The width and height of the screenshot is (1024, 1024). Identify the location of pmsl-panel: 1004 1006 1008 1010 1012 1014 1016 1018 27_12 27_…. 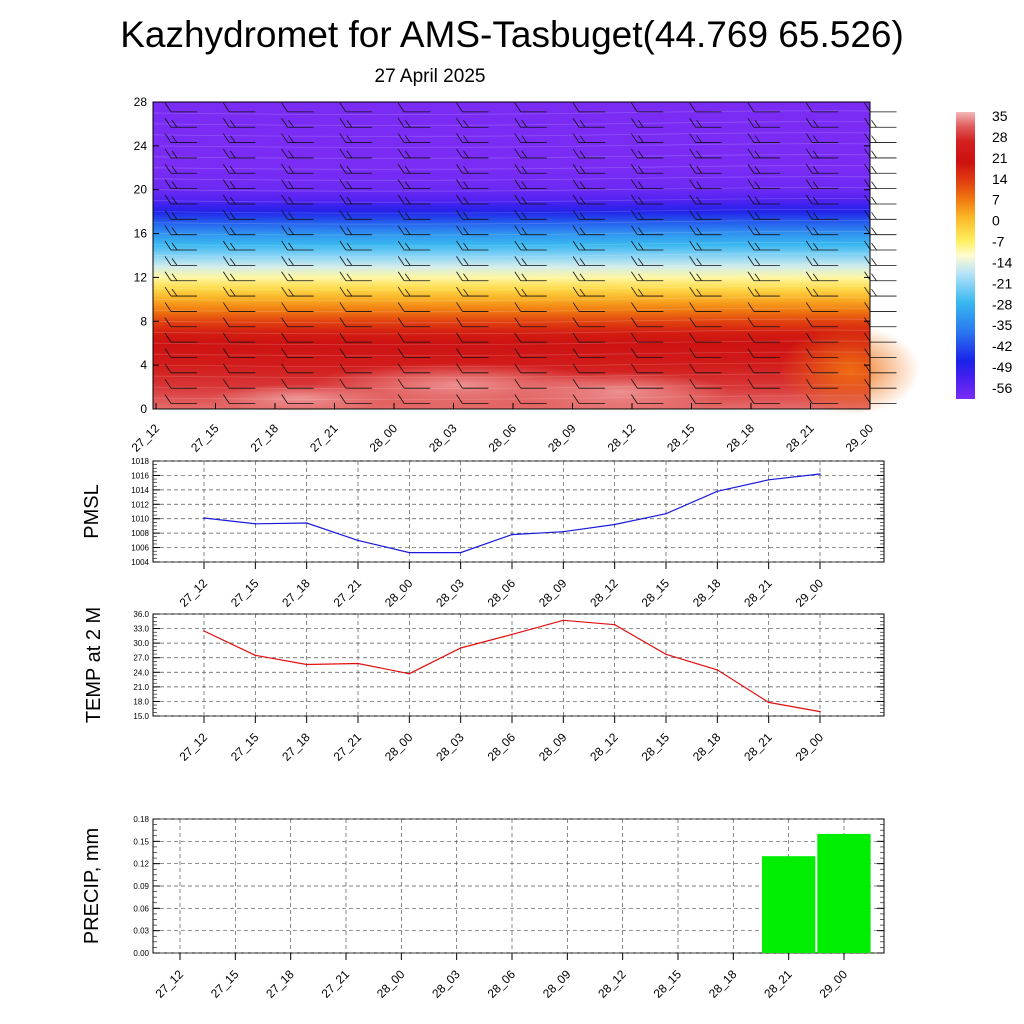
(483, 533).